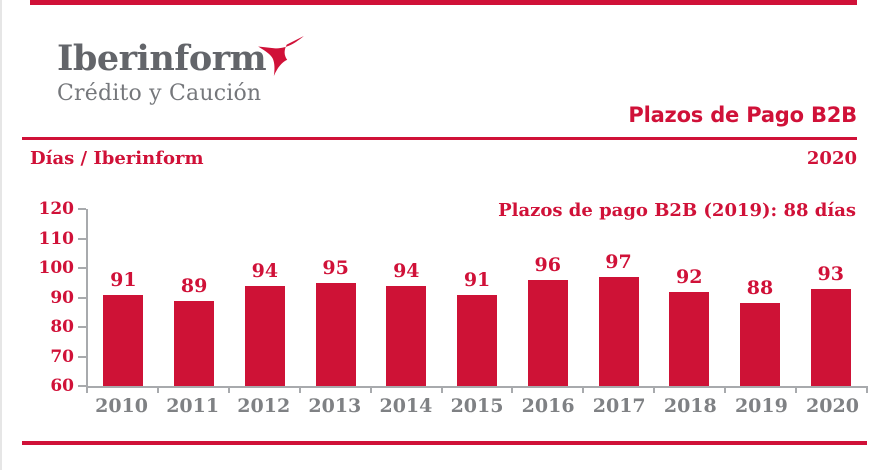  What do you see at coordinates (194, 297) in the screenshot?
I see `bar-slot: 89` at bounding box center [194, 297].